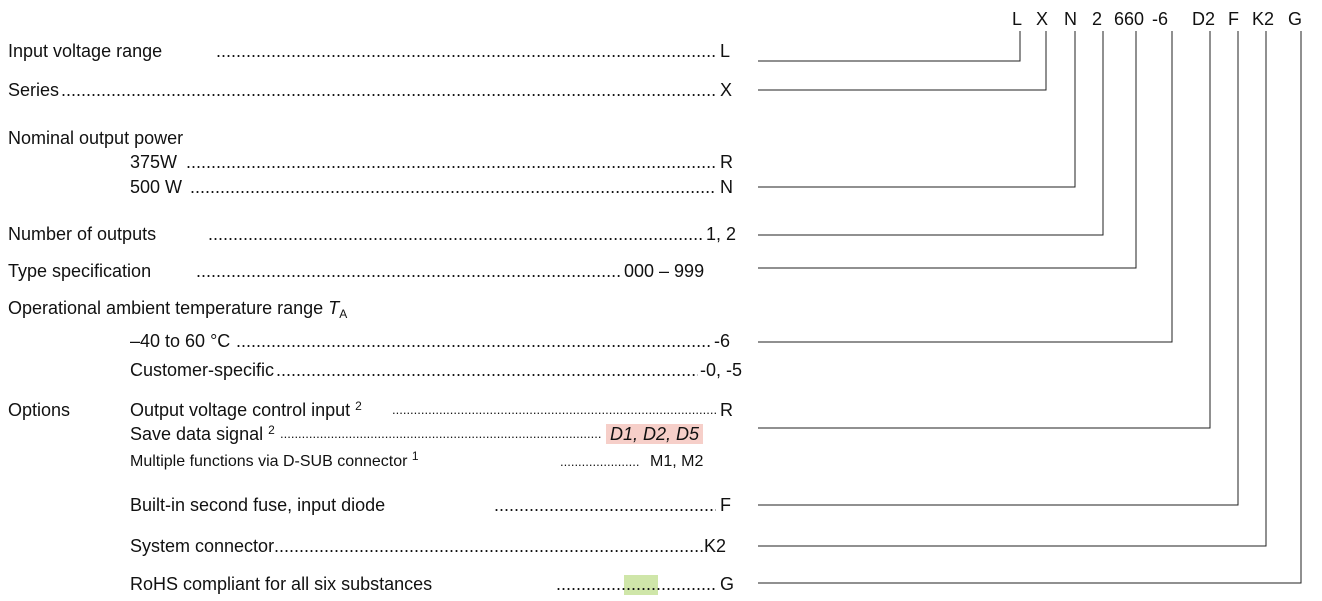 This screenshot has height=601, width=1322. What do you see at coordinates (677, 461) in the screenshot?
I see `multi-code: M1, M2` at bounding box center [677, 461].